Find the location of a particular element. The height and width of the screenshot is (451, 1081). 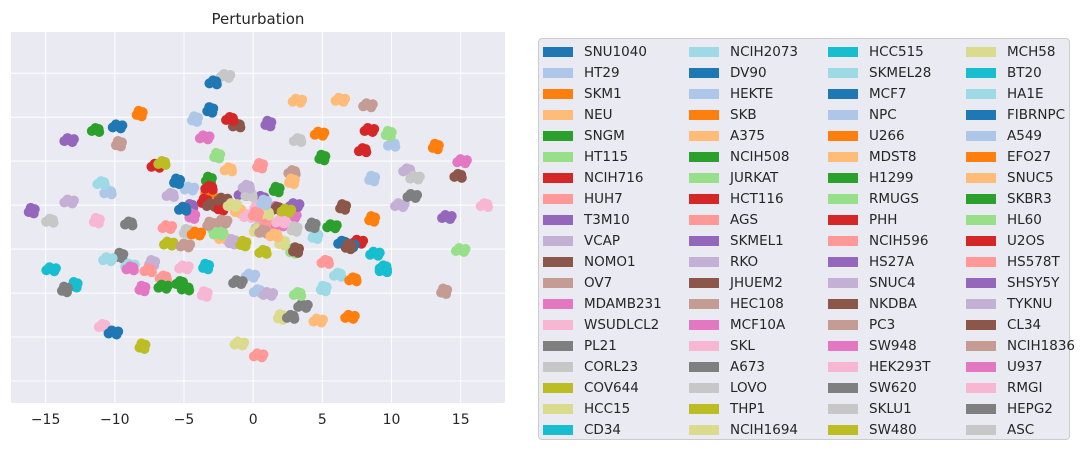

legend-entry: CORL23 is located at coordinates (590, 367).